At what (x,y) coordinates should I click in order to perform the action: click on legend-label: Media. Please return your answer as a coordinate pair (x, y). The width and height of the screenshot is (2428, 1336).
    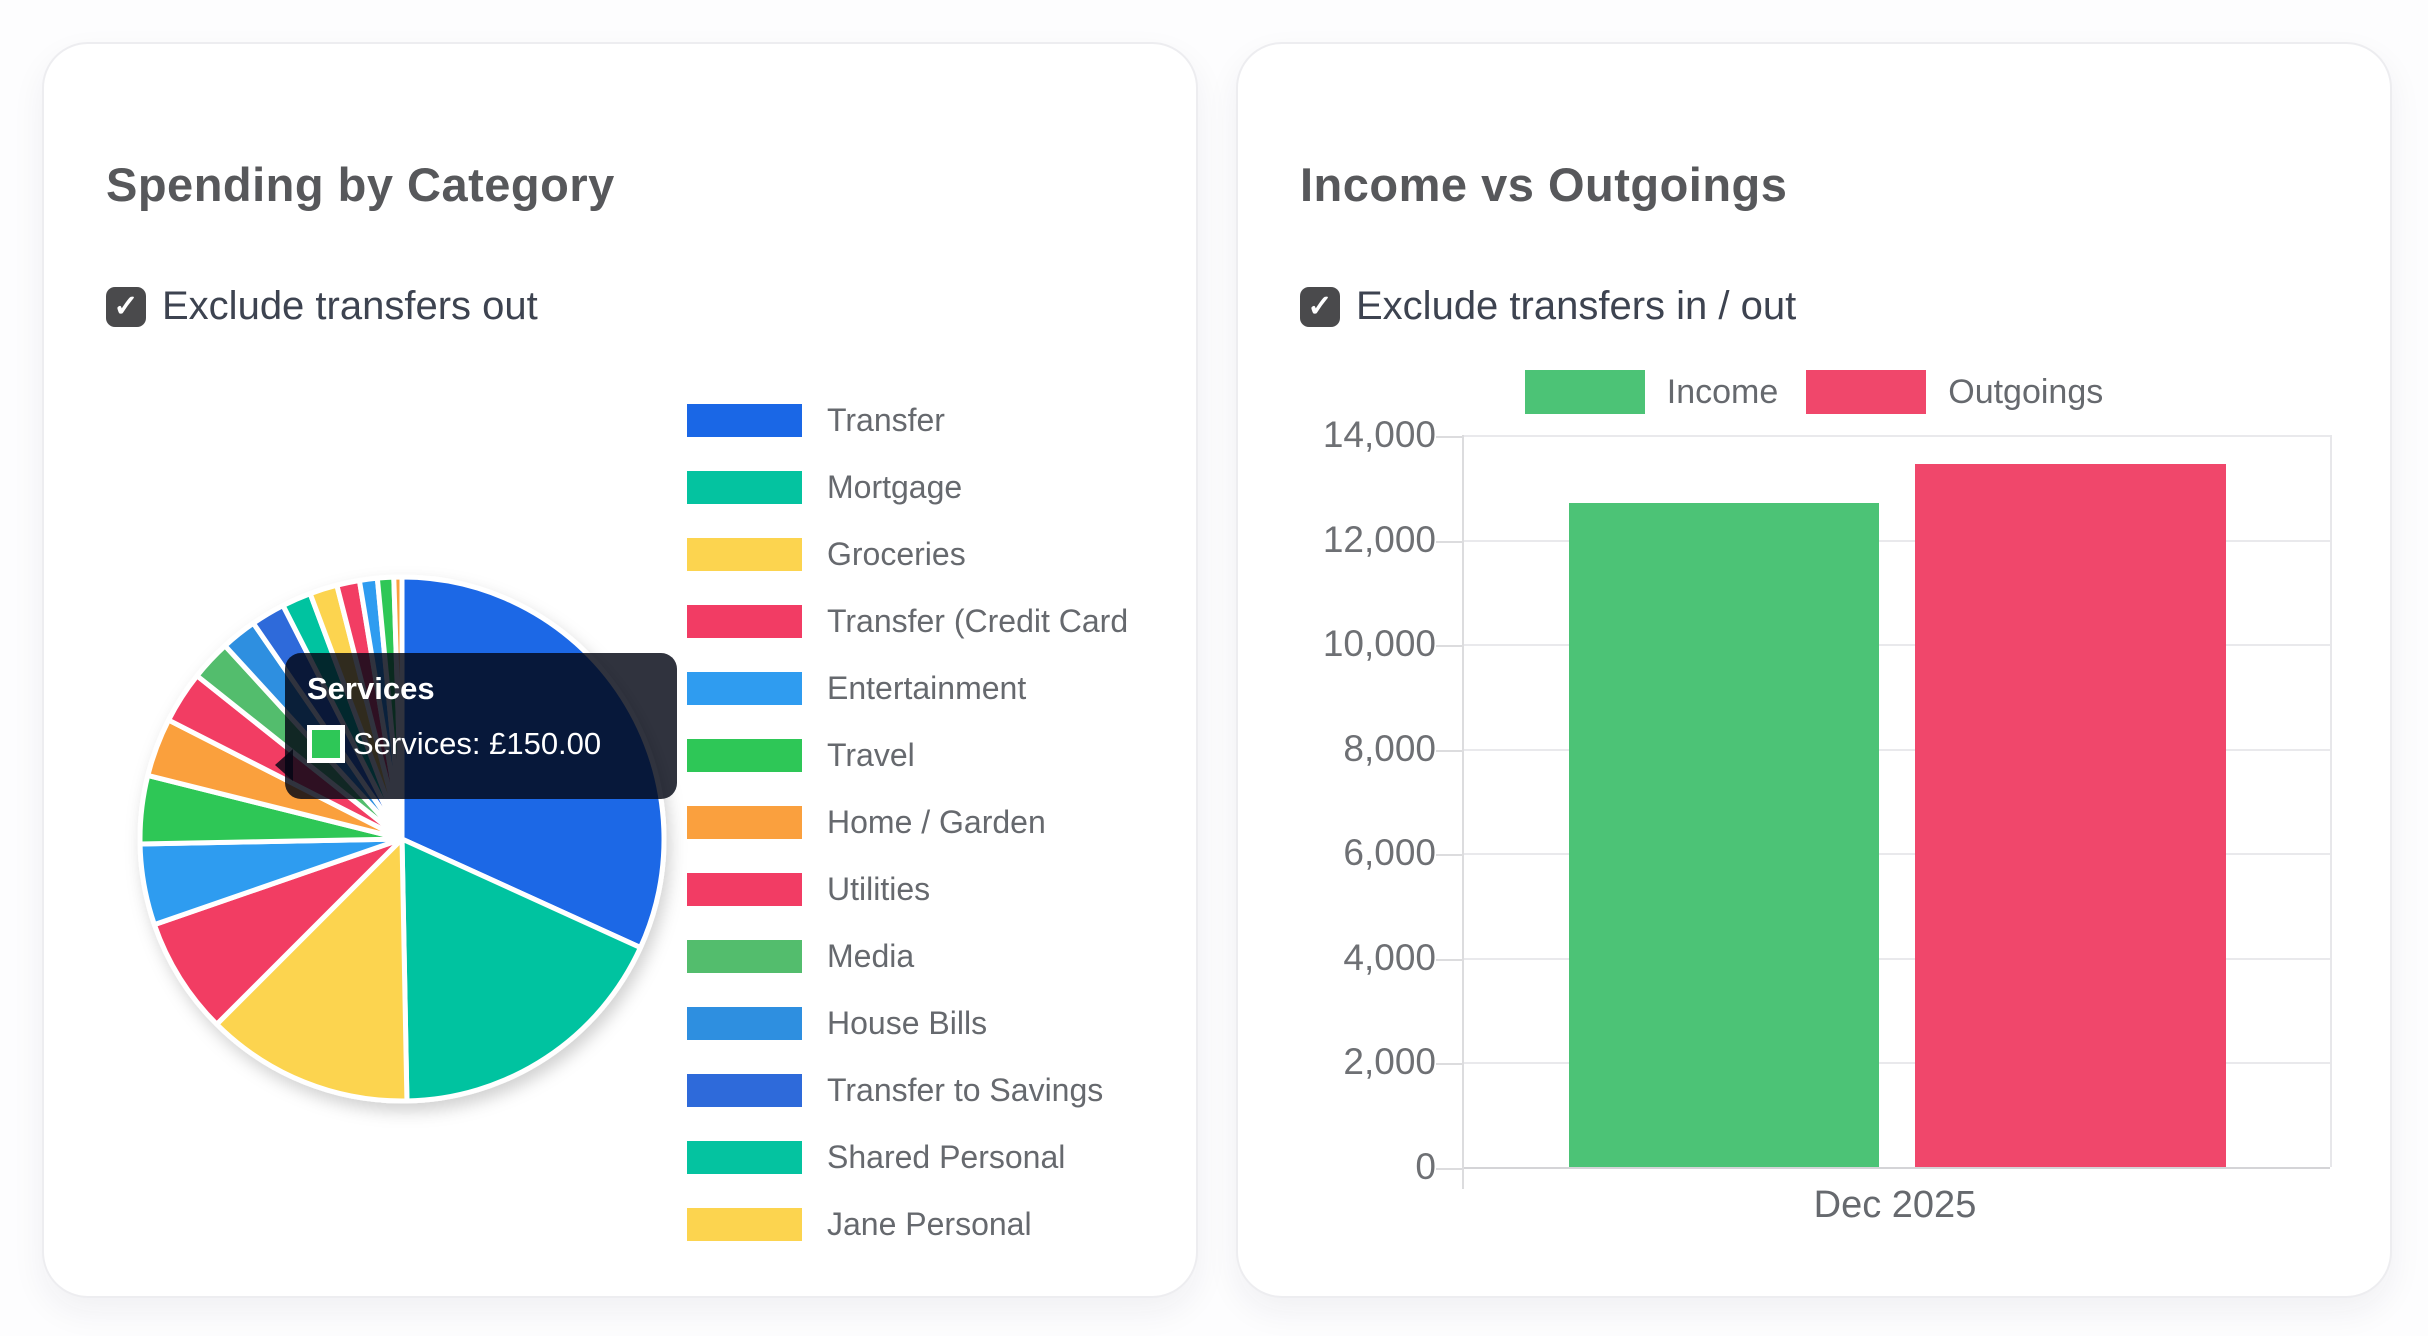
    Looking at the image, I should click on (871, 956).